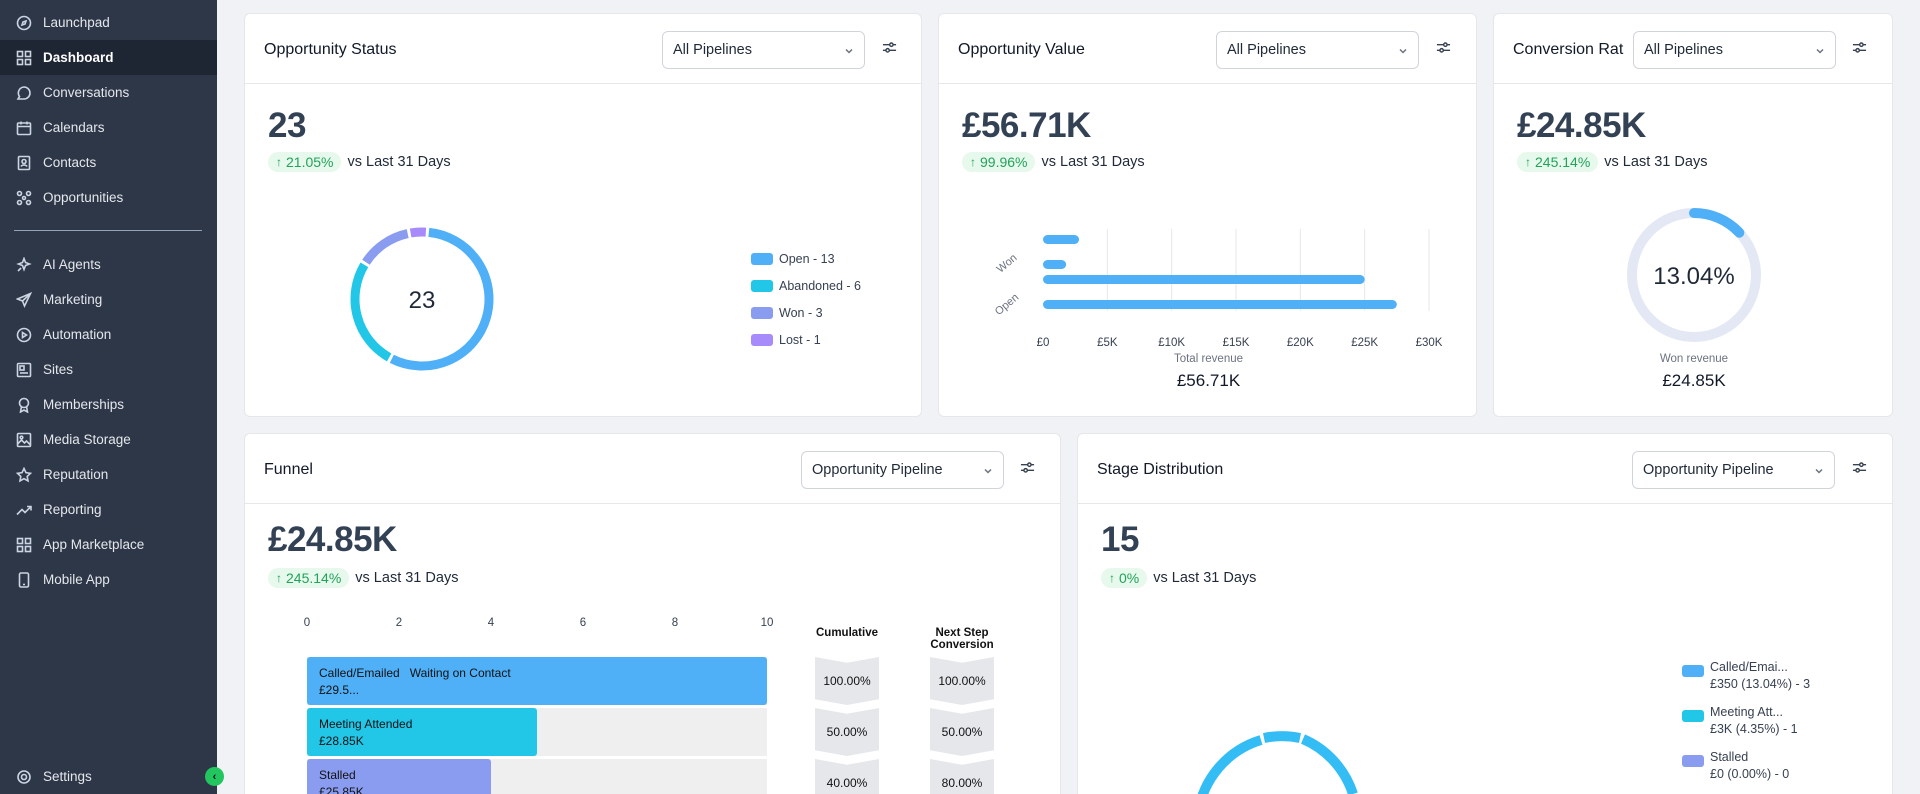  What do you see at coordinates (1277, 762) in the screenshot?
I see `stage-donut-chart` at bounding box center [1277, 762].